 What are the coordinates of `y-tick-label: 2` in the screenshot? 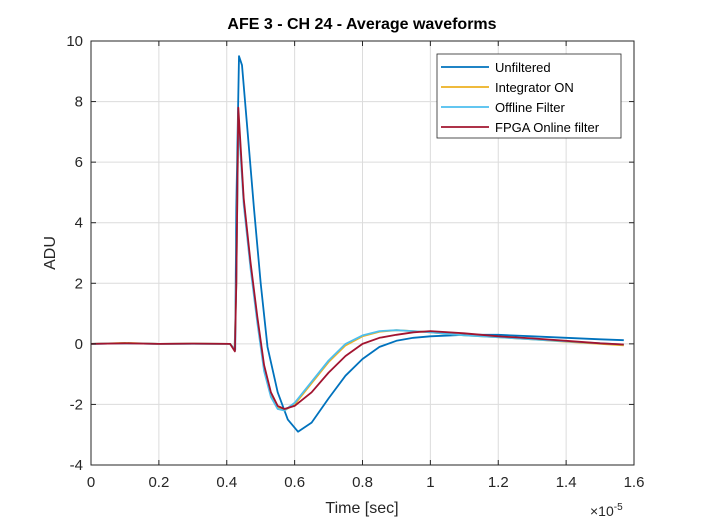 It's located at (79, 283).